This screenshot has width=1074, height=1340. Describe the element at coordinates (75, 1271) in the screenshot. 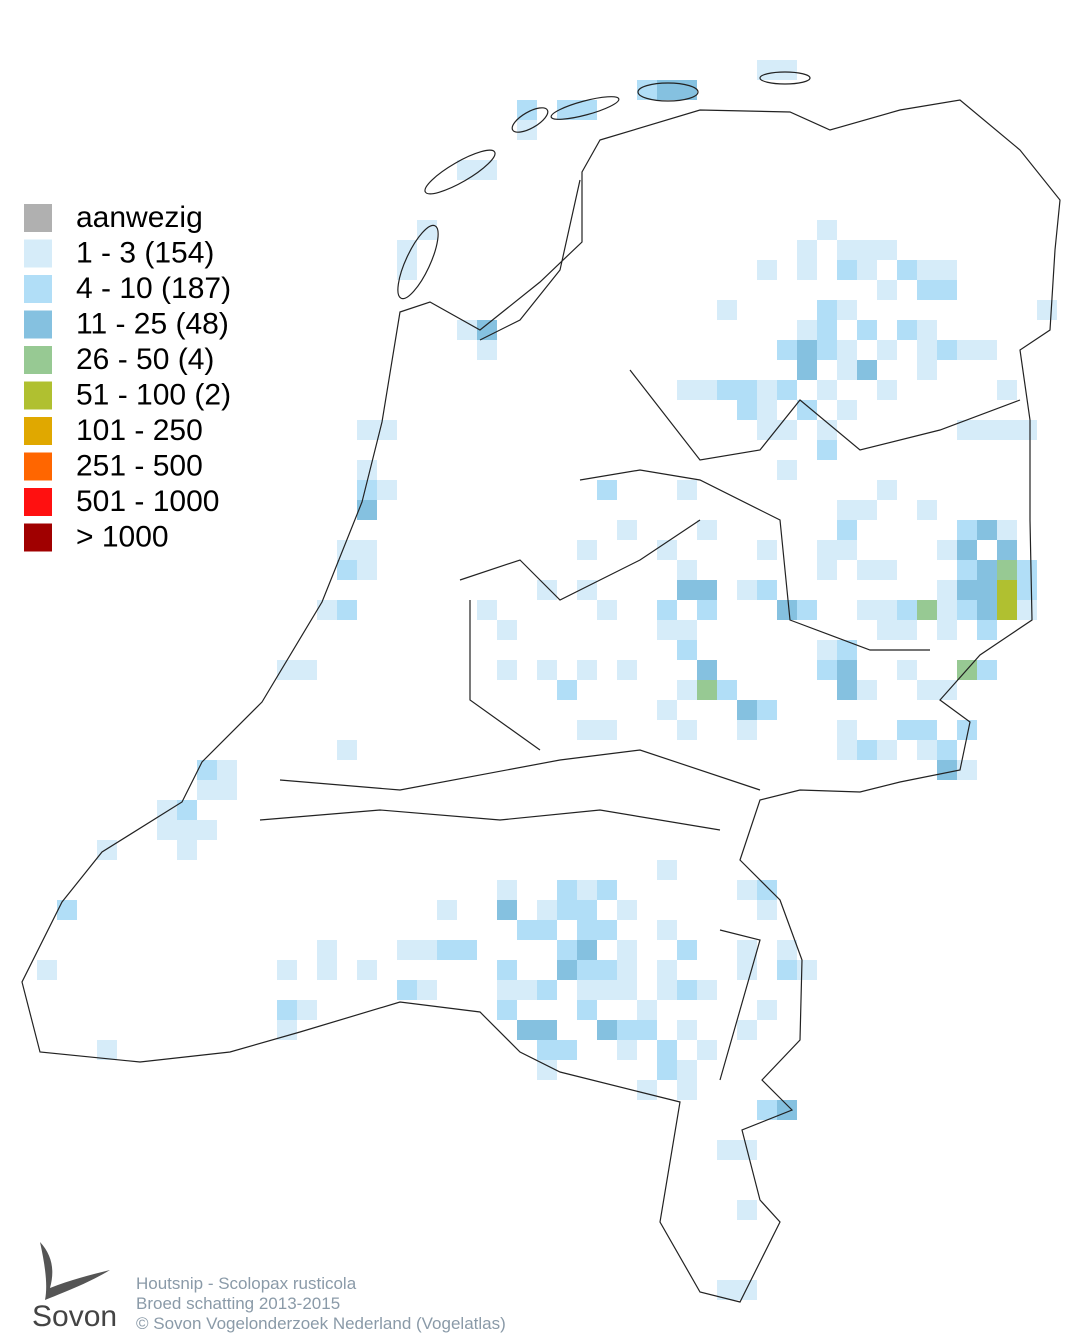

I see `logo-bird` at that location.